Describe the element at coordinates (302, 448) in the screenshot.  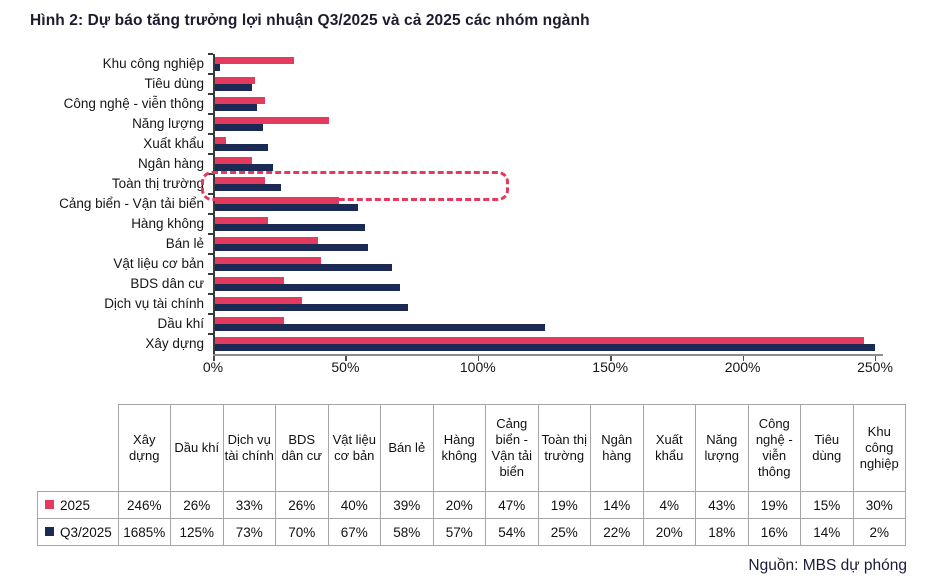
I see `table-column-header: BDS dân cư` at that location.